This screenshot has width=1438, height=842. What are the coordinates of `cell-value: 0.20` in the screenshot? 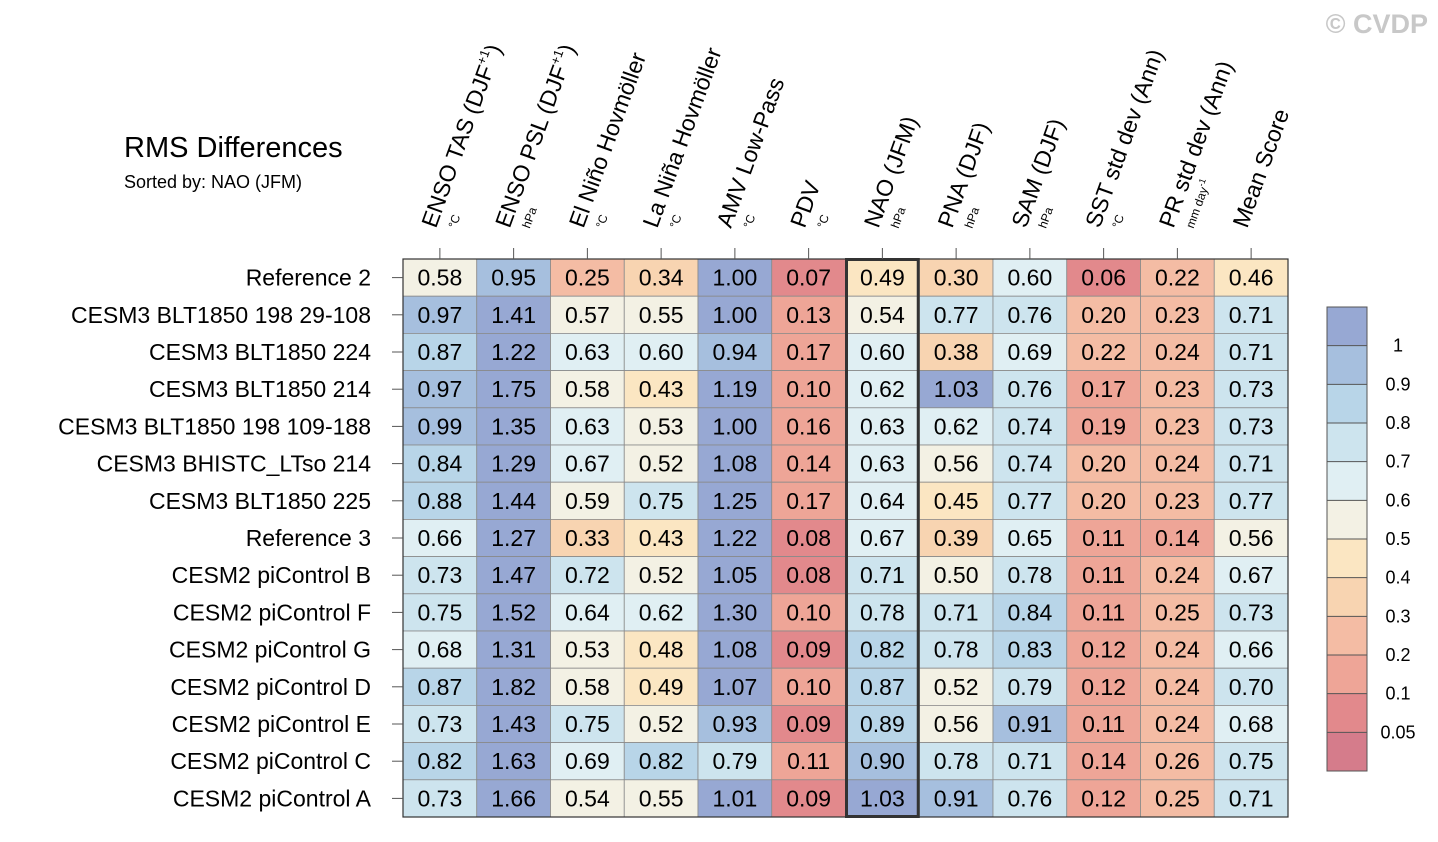 It's located at (1103, 464).